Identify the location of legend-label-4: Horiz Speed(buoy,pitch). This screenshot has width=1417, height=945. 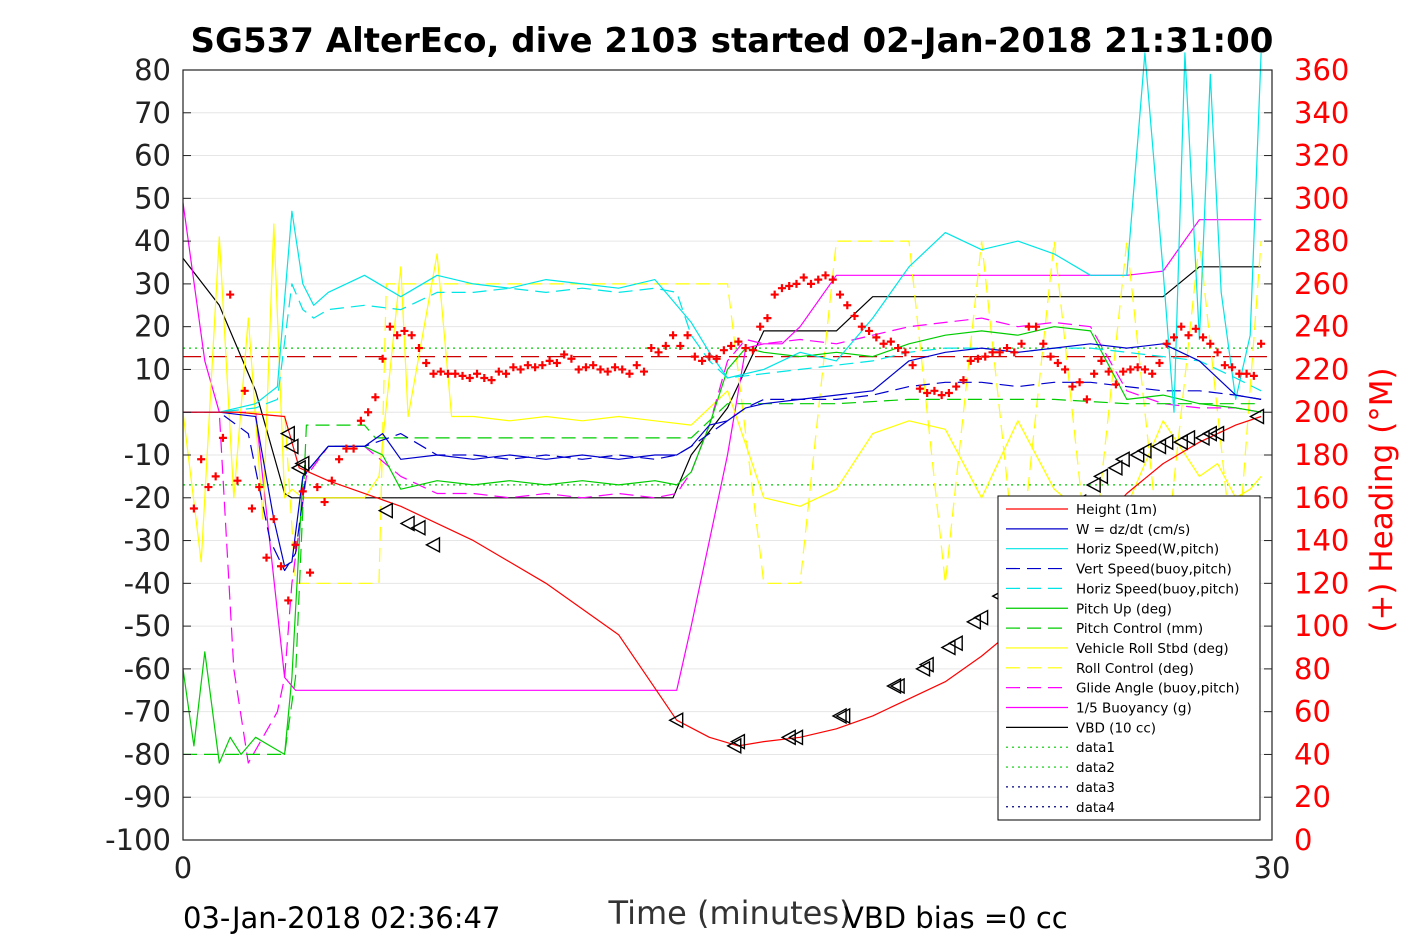
(1157, 589).